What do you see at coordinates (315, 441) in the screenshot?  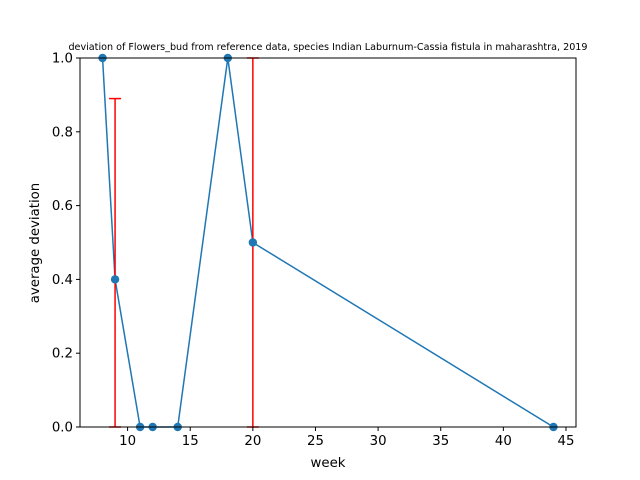 I see `x-tick-label: 25` at bounding box center [315, 441].